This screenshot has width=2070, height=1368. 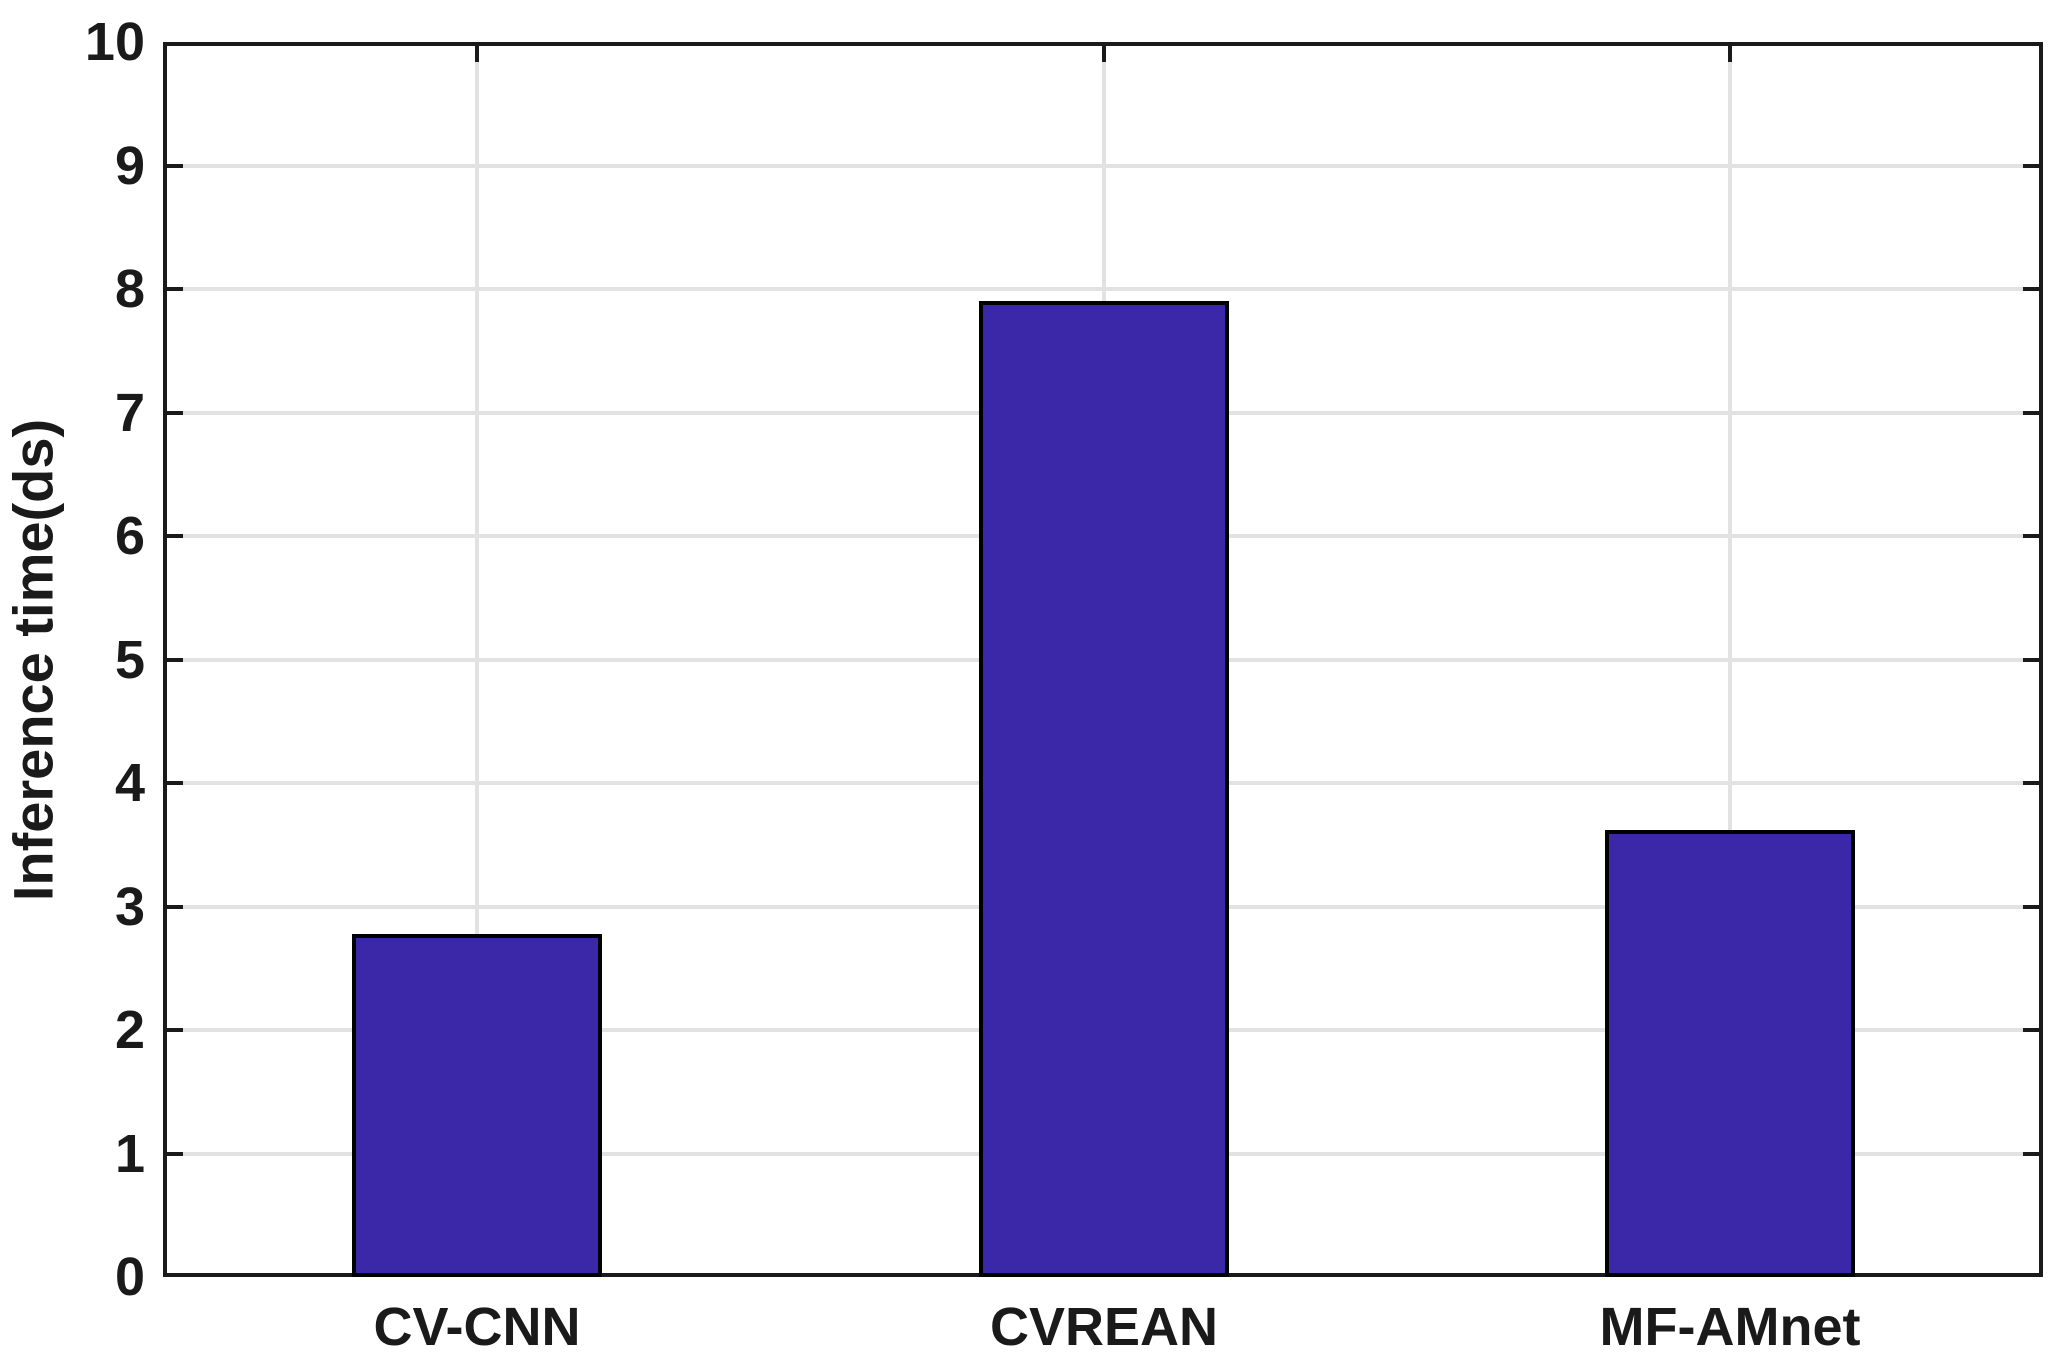 What do you see at coordinates (129, 1030) in the screenshot?
I see `y-tick-label: 2` at bounding box center [129, 1030].